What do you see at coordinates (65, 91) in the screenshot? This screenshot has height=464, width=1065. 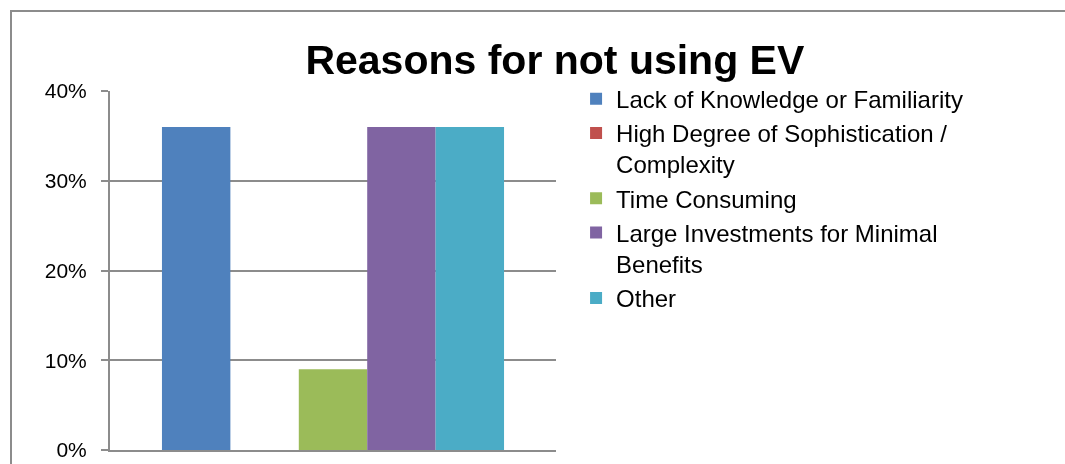 I see `y-tick-label: 40%` at bounding box center [65, 91].